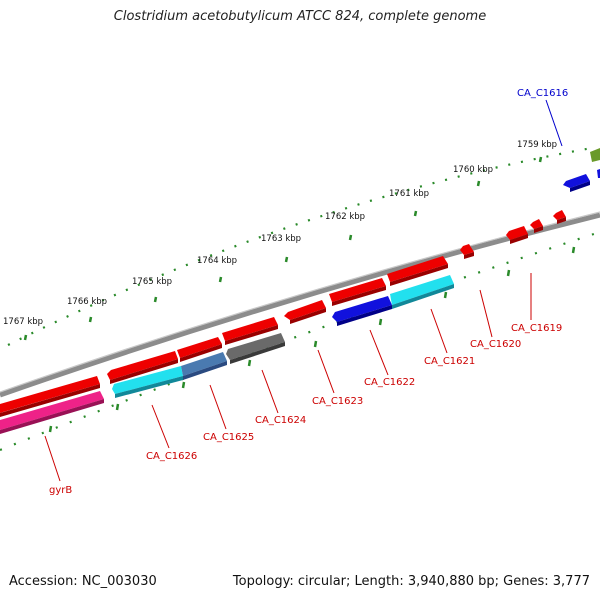 The height and width of the screenshot is (600, 600). Describe the element at coordinates (449, 361) in the screenshot. I see `gene-label-ca-c1621: CA_C1621` at that location.